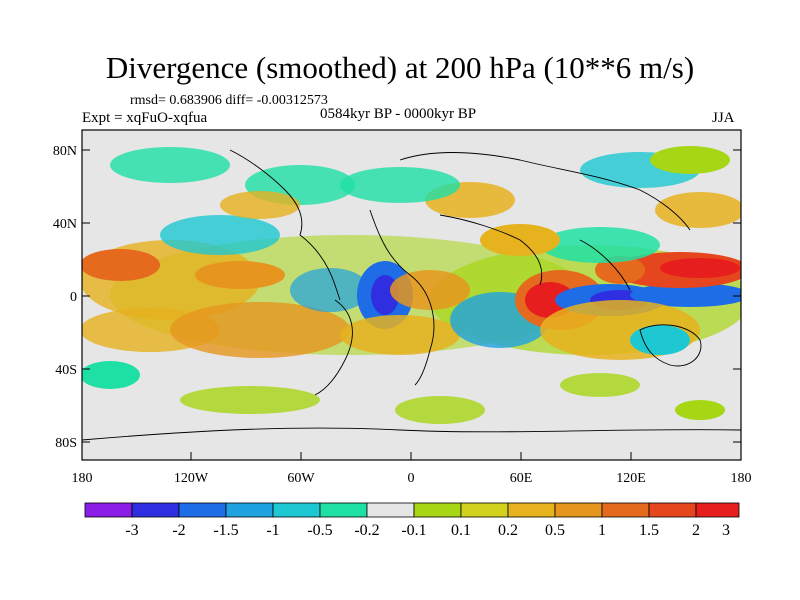 The image size is (800, 600). Describe the element at coordinates (131, 530) in the screenshot. I see `colorbar-label-0: -3` at that location.